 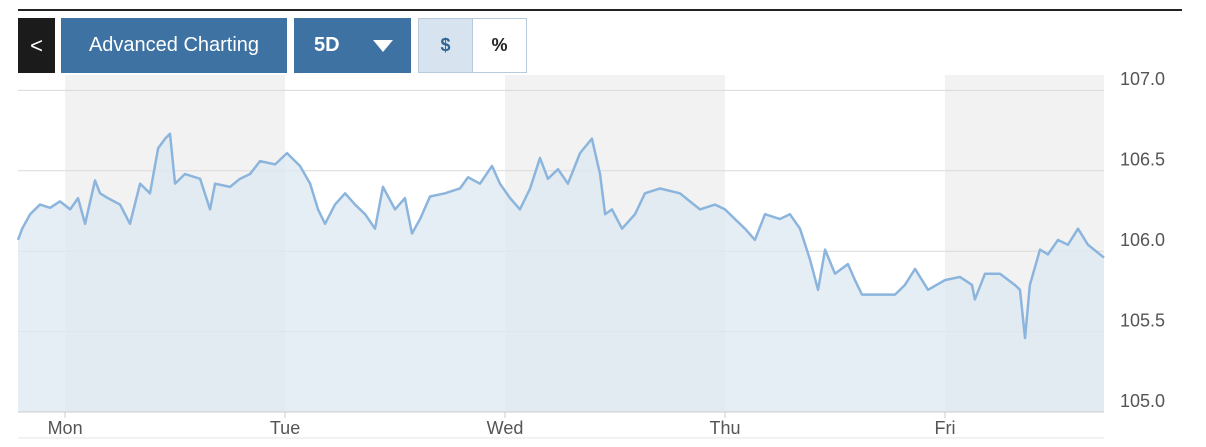 What do you see at coordinates (327, 45) in the screenshot?
I see `range-label: 5D` at bounding box center [327, 45].